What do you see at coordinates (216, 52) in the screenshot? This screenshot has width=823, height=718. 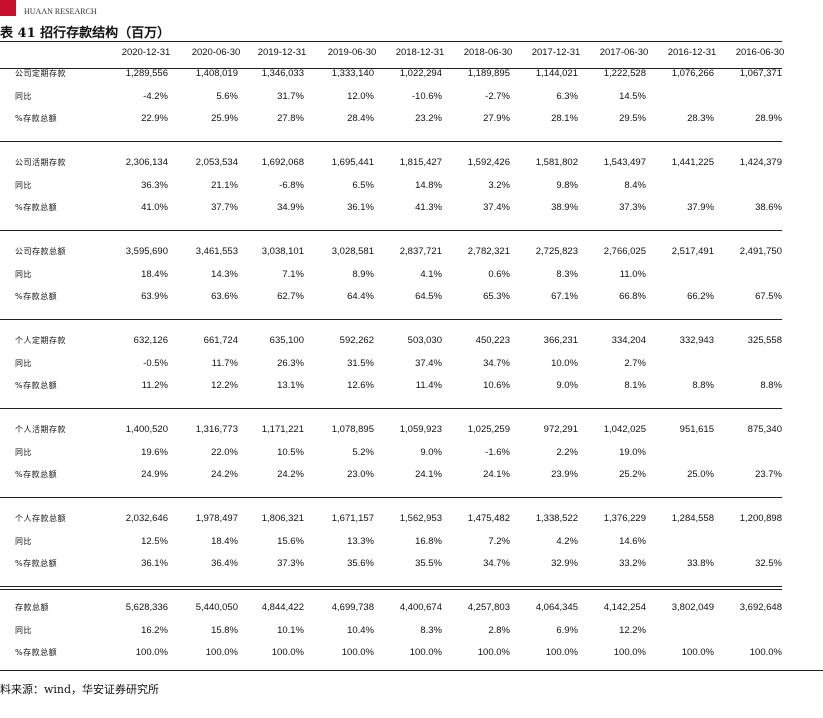 I see `column-header: 2020-06-30` at bounding box center [216, 52].